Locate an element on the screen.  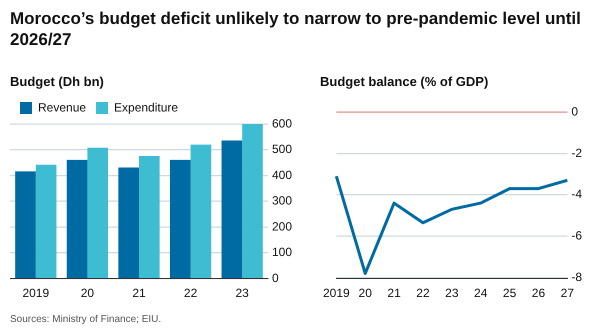
x-tick-label: 25 is located at coordinates (509, 293).